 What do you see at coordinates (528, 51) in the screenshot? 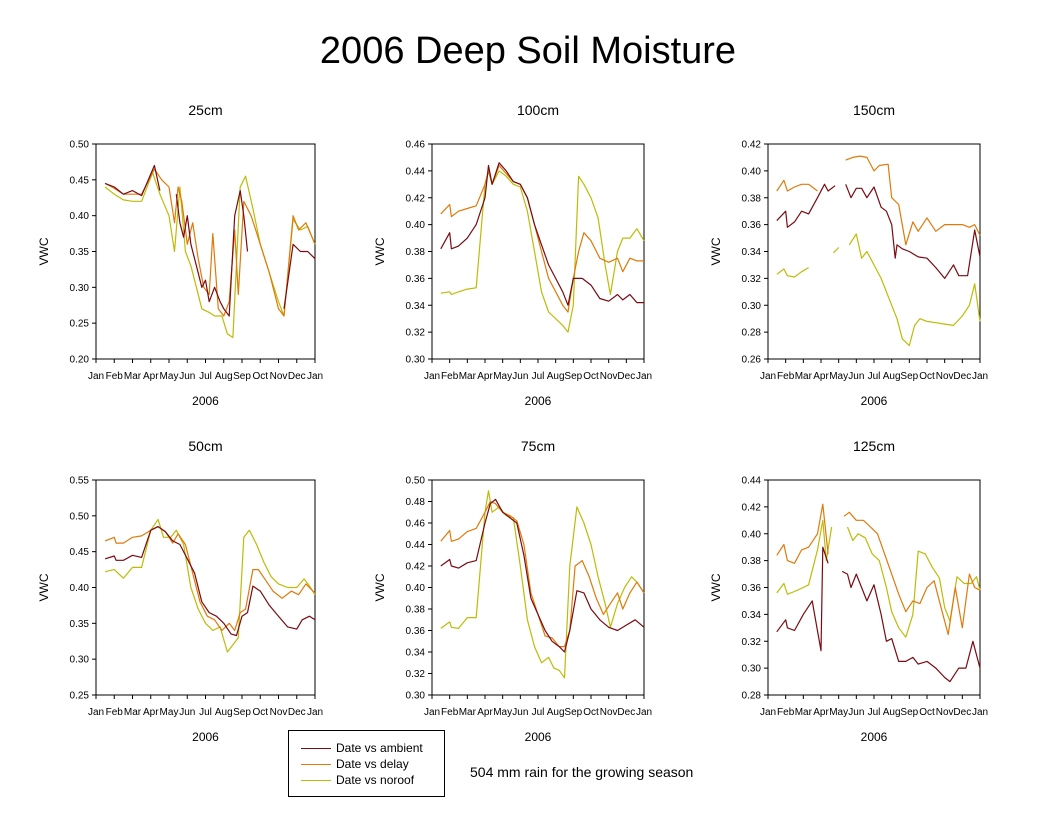
I see `page-title: 2006 Deep Soil Moisture` at bounding box center [528, 51].